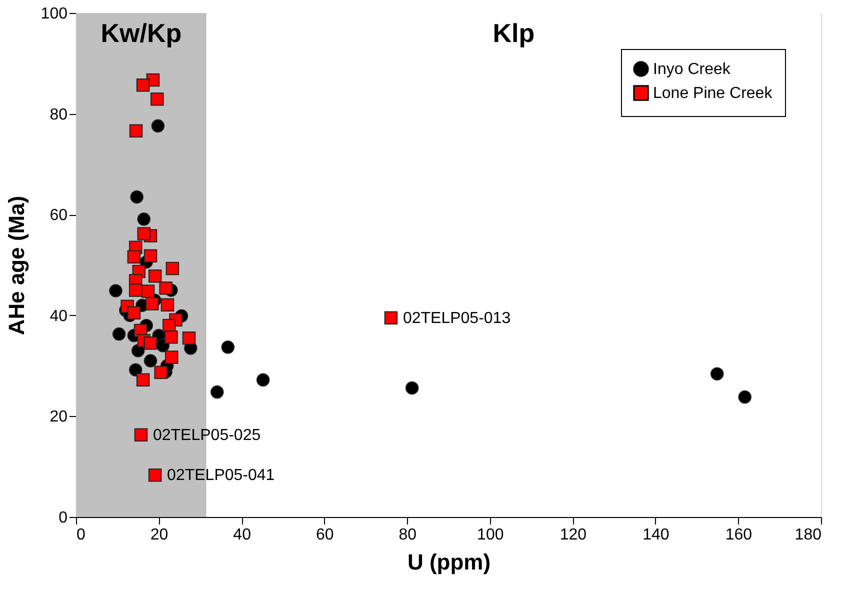 Image resolution: width=868 pixels, height=606 pixels. Describe the element at coordinates (141, 33) in the screenshot. I see `band-label: Kw/Kp` at that location.